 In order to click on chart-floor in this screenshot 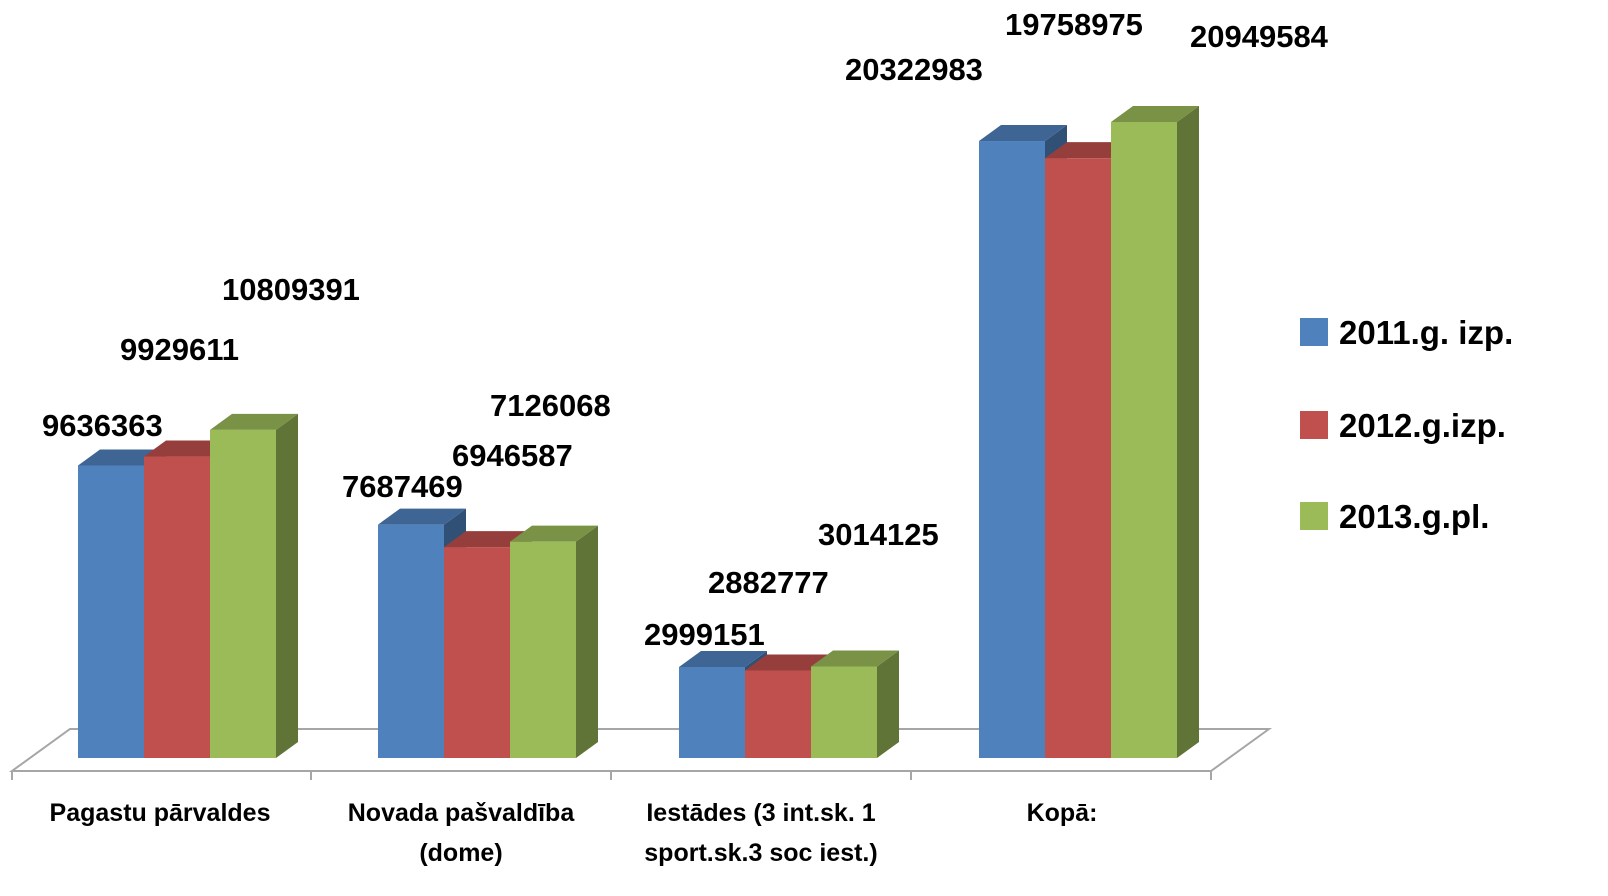, I will do `click(640, 754)`.